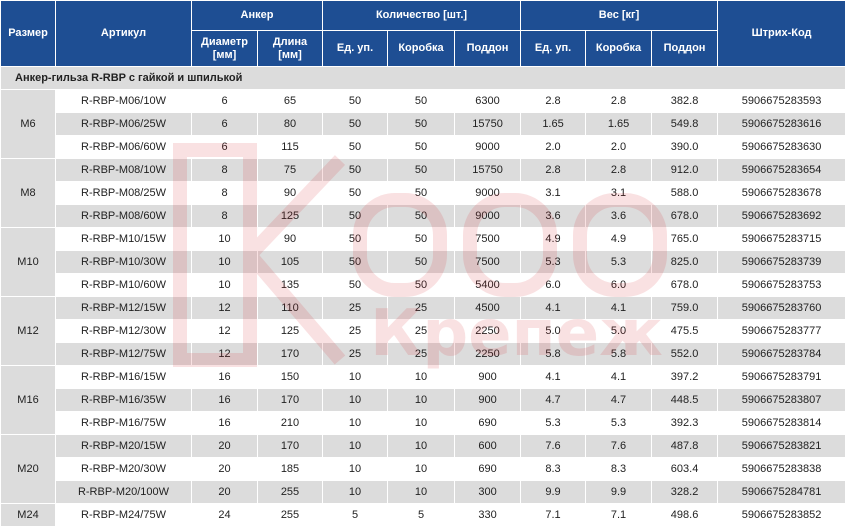 This screenshot has height=527, width=845. Describe the element at coordinates (124, 515) in the screenshot. I see `cell-article: R-RBP-M24/75W` at that location.